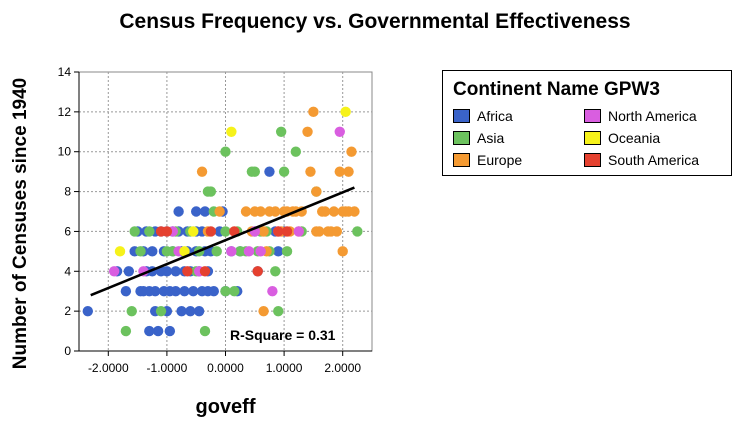  What do you see at coordinates (67, 351) in the screenshot?
I see `y-tick-label: 0` at bounding box center [67, 351].